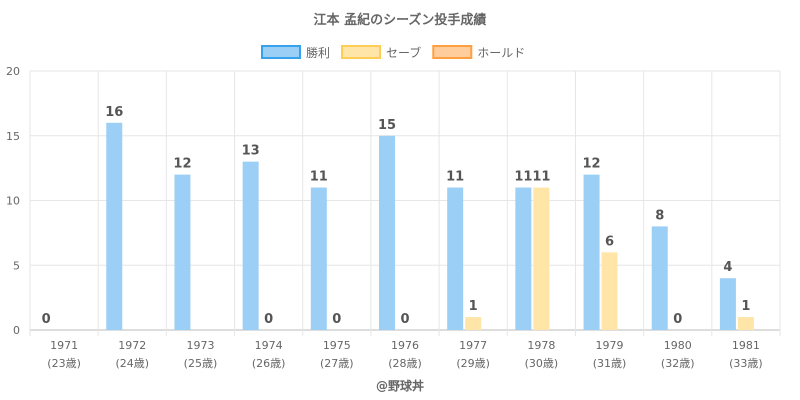 The width and height of the screenshot is (800, 400). What do you see at coordinates (16, 330) in the screenshot?
I see `y-tick-label: 0` at bounding box center [16, 330].